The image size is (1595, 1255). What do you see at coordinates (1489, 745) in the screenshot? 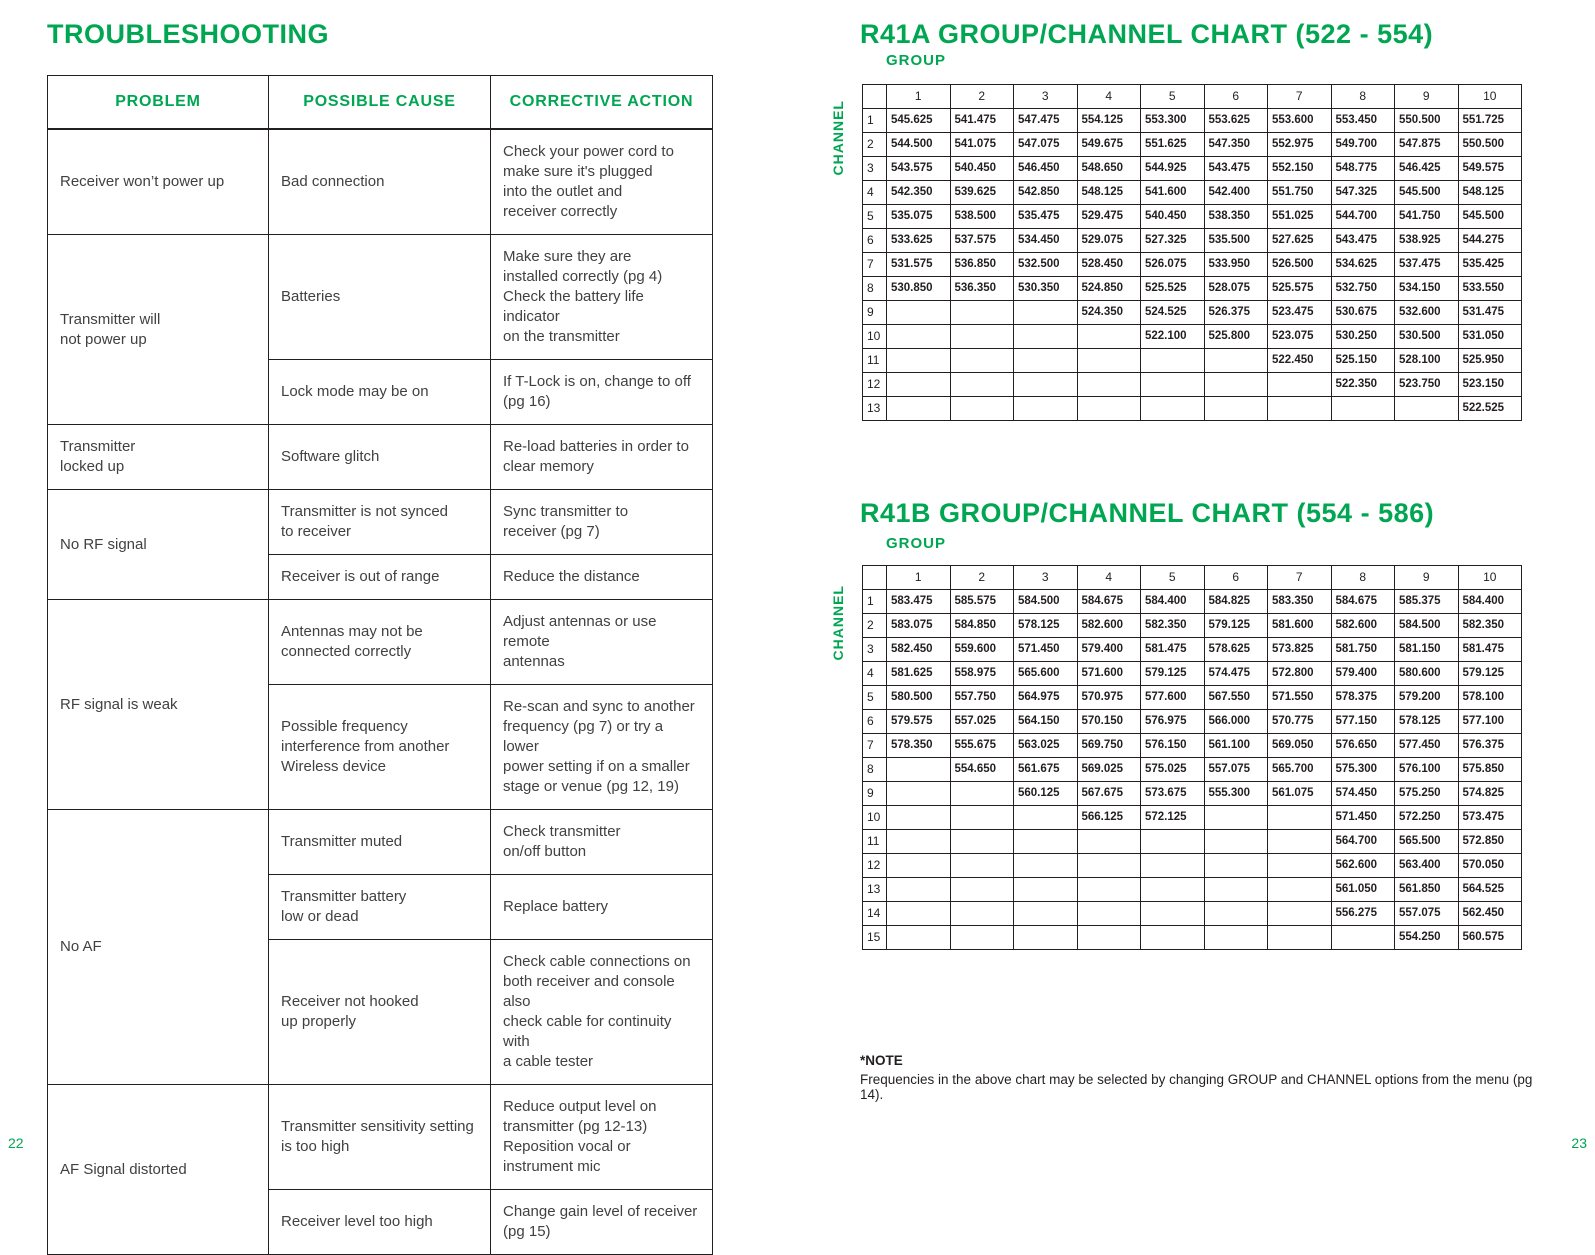
I see `frequency-cell: 576.375` at bounding box center [1489, 745].